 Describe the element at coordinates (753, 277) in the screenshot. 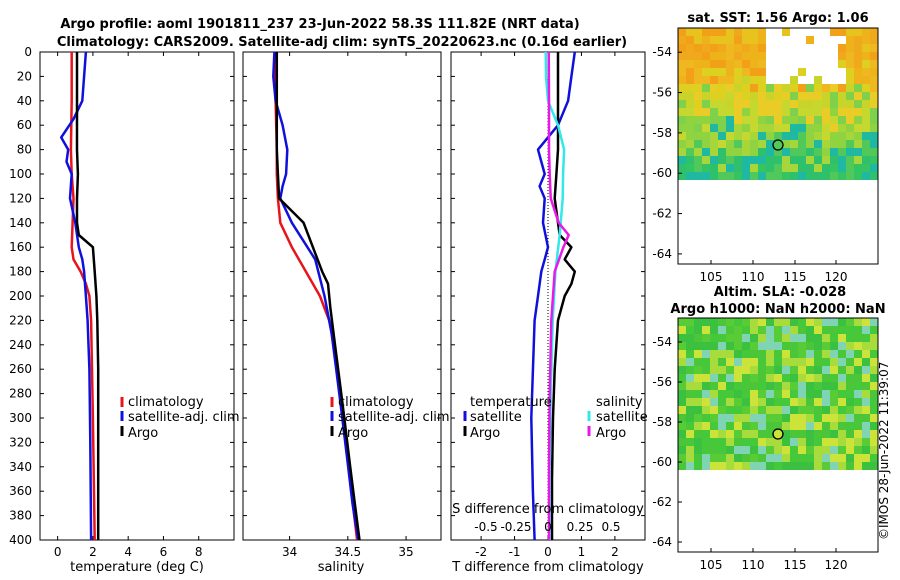

I see `map-x-tick-label: 110` at that location.